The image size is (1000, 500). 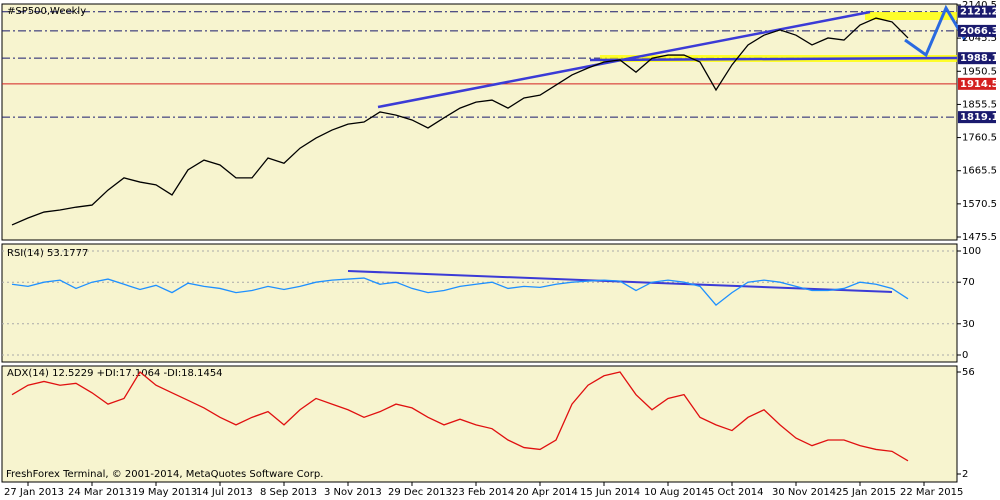 I want to click on x-tick-label: 24 Mar 2013, so click(x=99, y=492).